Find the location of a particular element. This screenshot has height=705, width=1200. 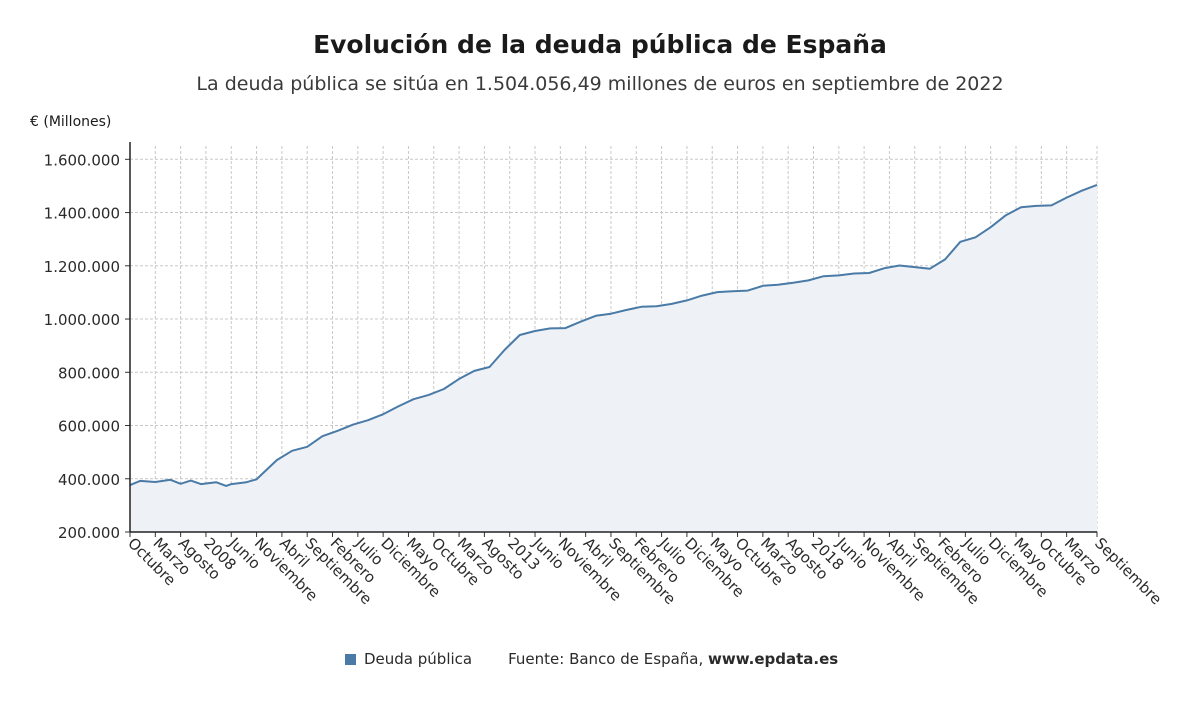

y-tick-label: 1.000.000 is located at coordinates (82, 320).